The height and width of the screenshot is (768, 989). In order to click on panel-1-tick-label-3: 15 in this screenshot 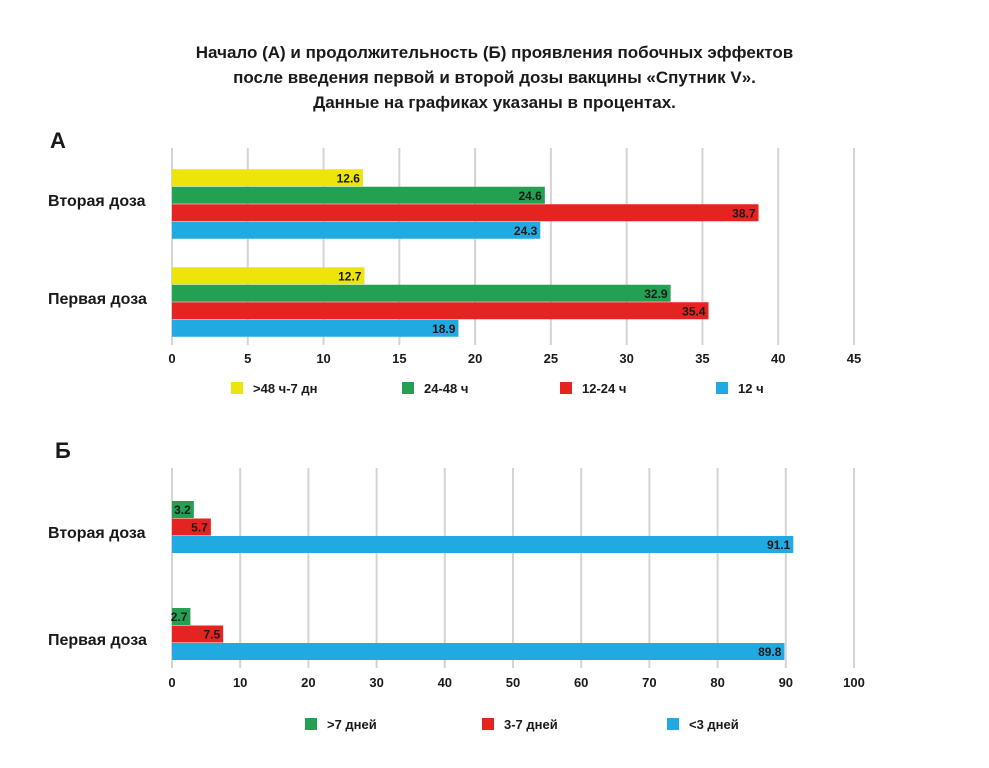, I will do `click(399, 358)`.